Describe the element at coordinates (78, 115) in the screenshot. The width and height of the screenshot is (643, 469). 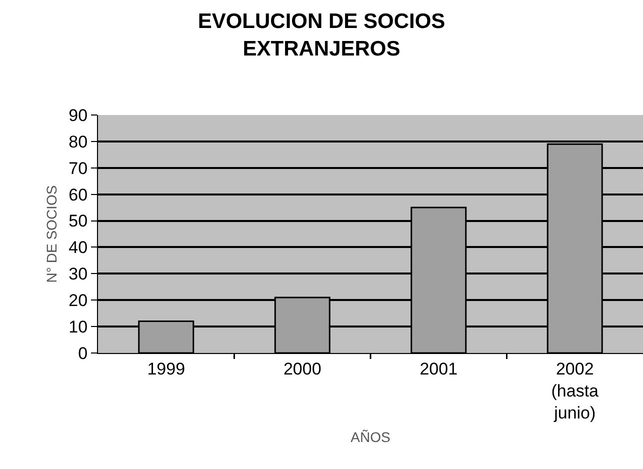
I see `y-tick-label: 90` at that location.